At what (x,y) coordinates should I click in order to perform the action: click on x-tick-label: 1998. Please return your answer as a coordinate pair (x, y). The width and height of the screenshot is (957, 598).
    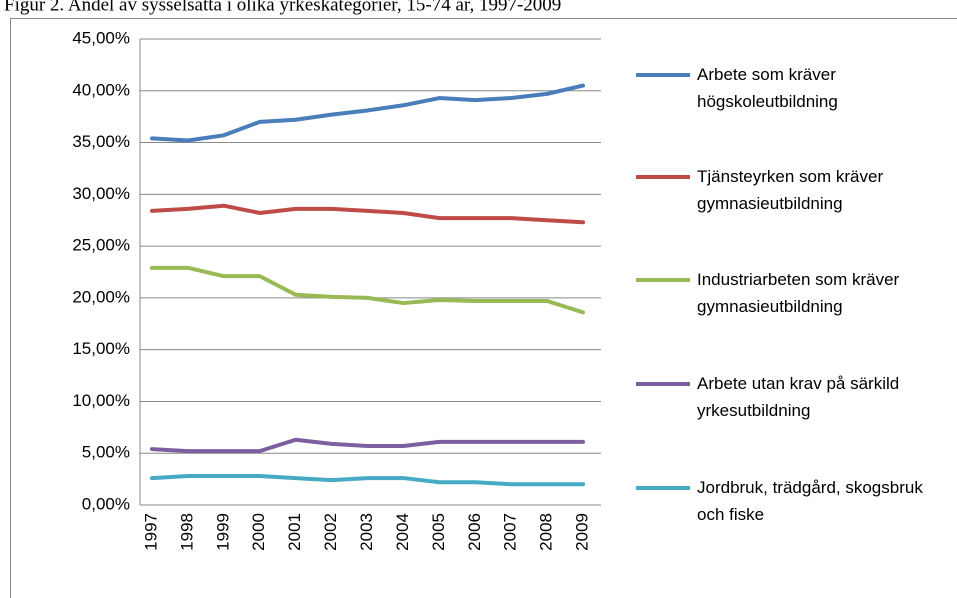
    Looking at the image, I should click on (186, 532).